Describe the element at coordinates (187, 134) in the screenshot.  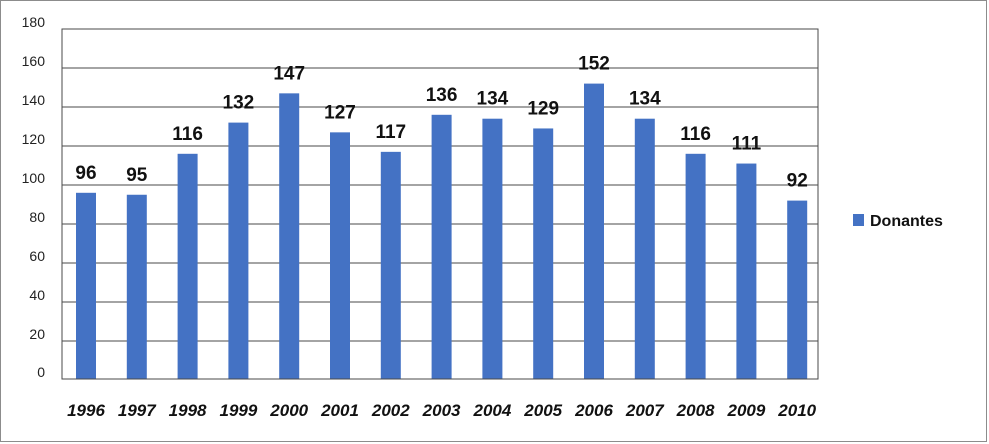
I see `data-label-1998: 116` at that location.